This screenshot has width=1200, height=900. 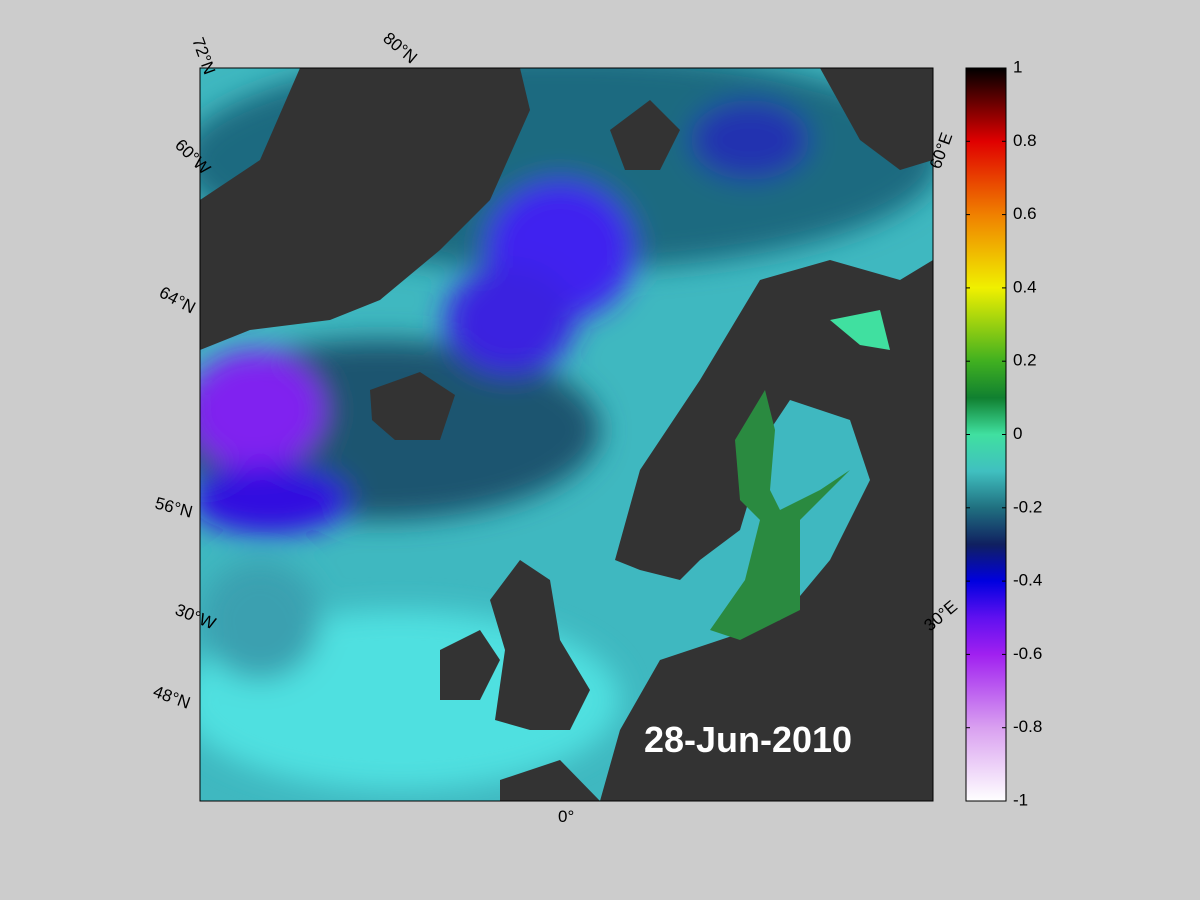 What do you see at coordinates (748, 739) in the screenshot?
I see `date-label: 28-Jun-2010` at bounding box center [748, 739].